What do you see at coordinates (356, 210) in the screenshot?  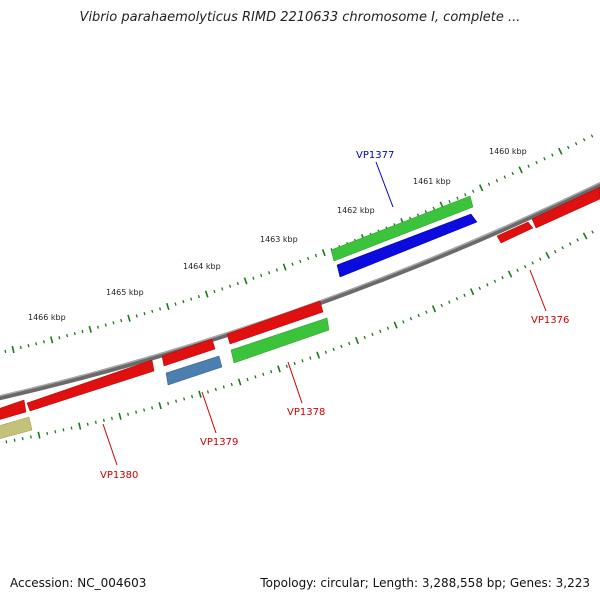 I see `tick-label-1462: 1462 kbp` at bounding box center [356, 210].